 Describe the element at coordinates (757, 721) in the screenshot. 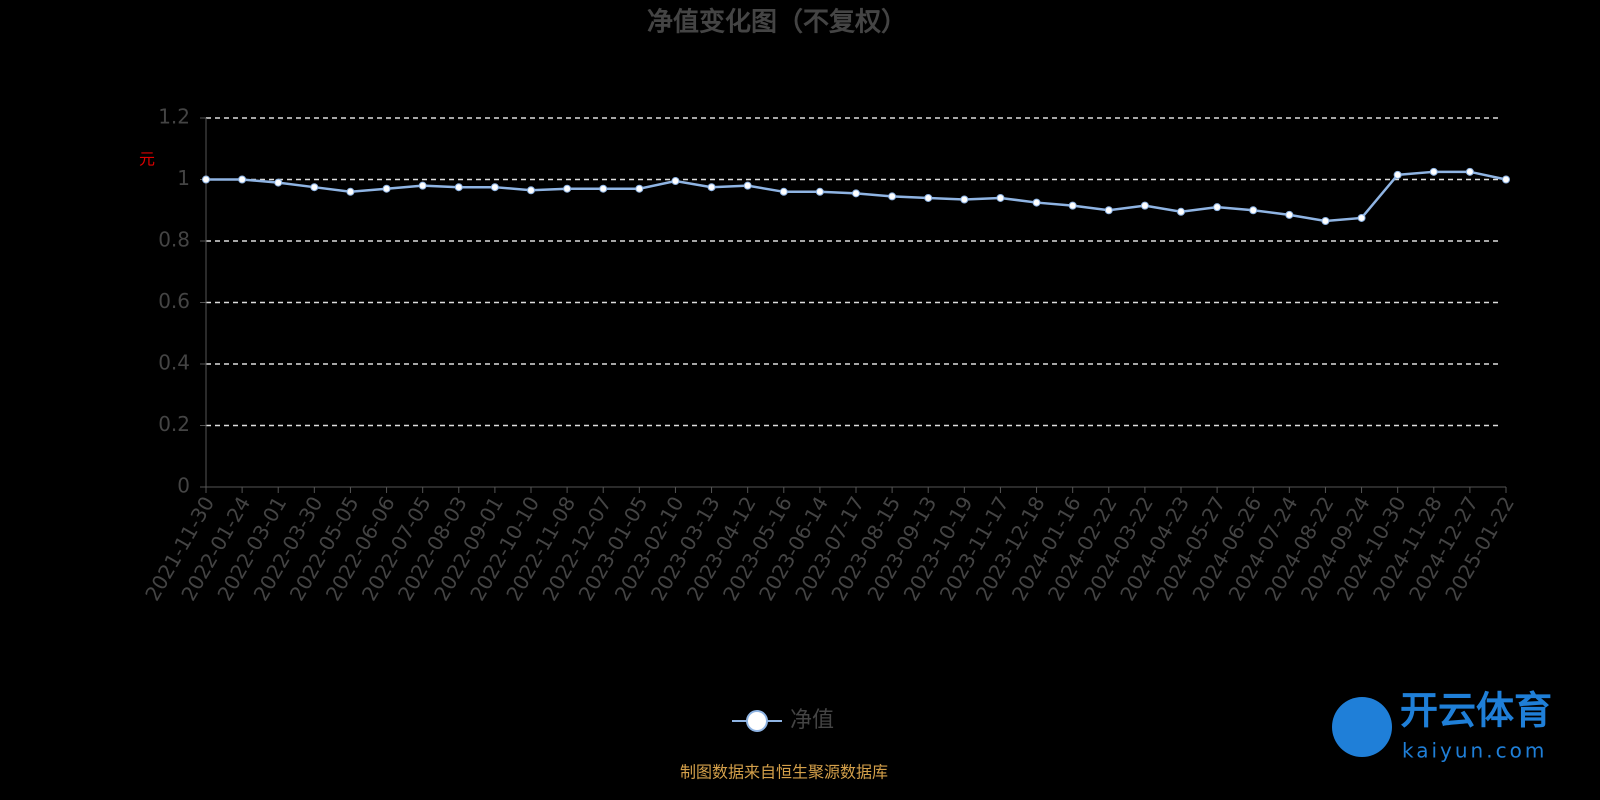

I see `legend-marker` at that location.